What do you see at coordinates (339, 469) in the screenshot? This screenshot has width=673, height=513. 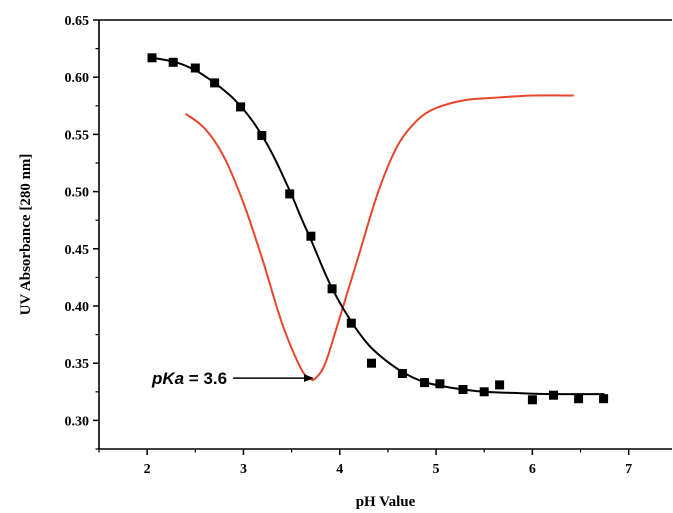 I see `x-tick-label: 4` at bounding box center [339, 469].